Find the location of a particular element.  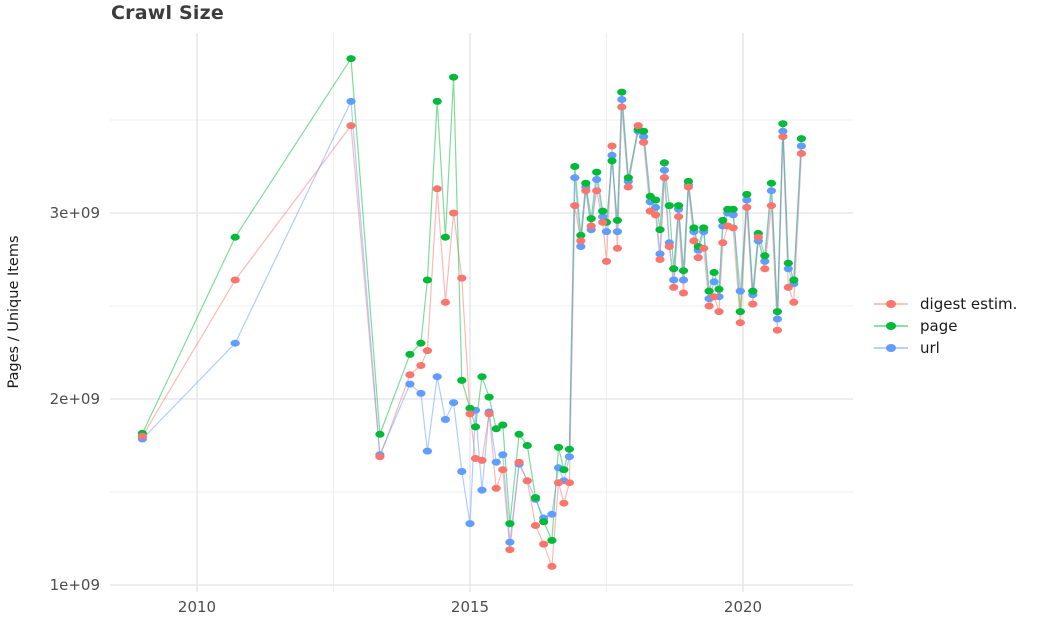

y-tick-label: 1e+09 is located at coordinates (75, 585).